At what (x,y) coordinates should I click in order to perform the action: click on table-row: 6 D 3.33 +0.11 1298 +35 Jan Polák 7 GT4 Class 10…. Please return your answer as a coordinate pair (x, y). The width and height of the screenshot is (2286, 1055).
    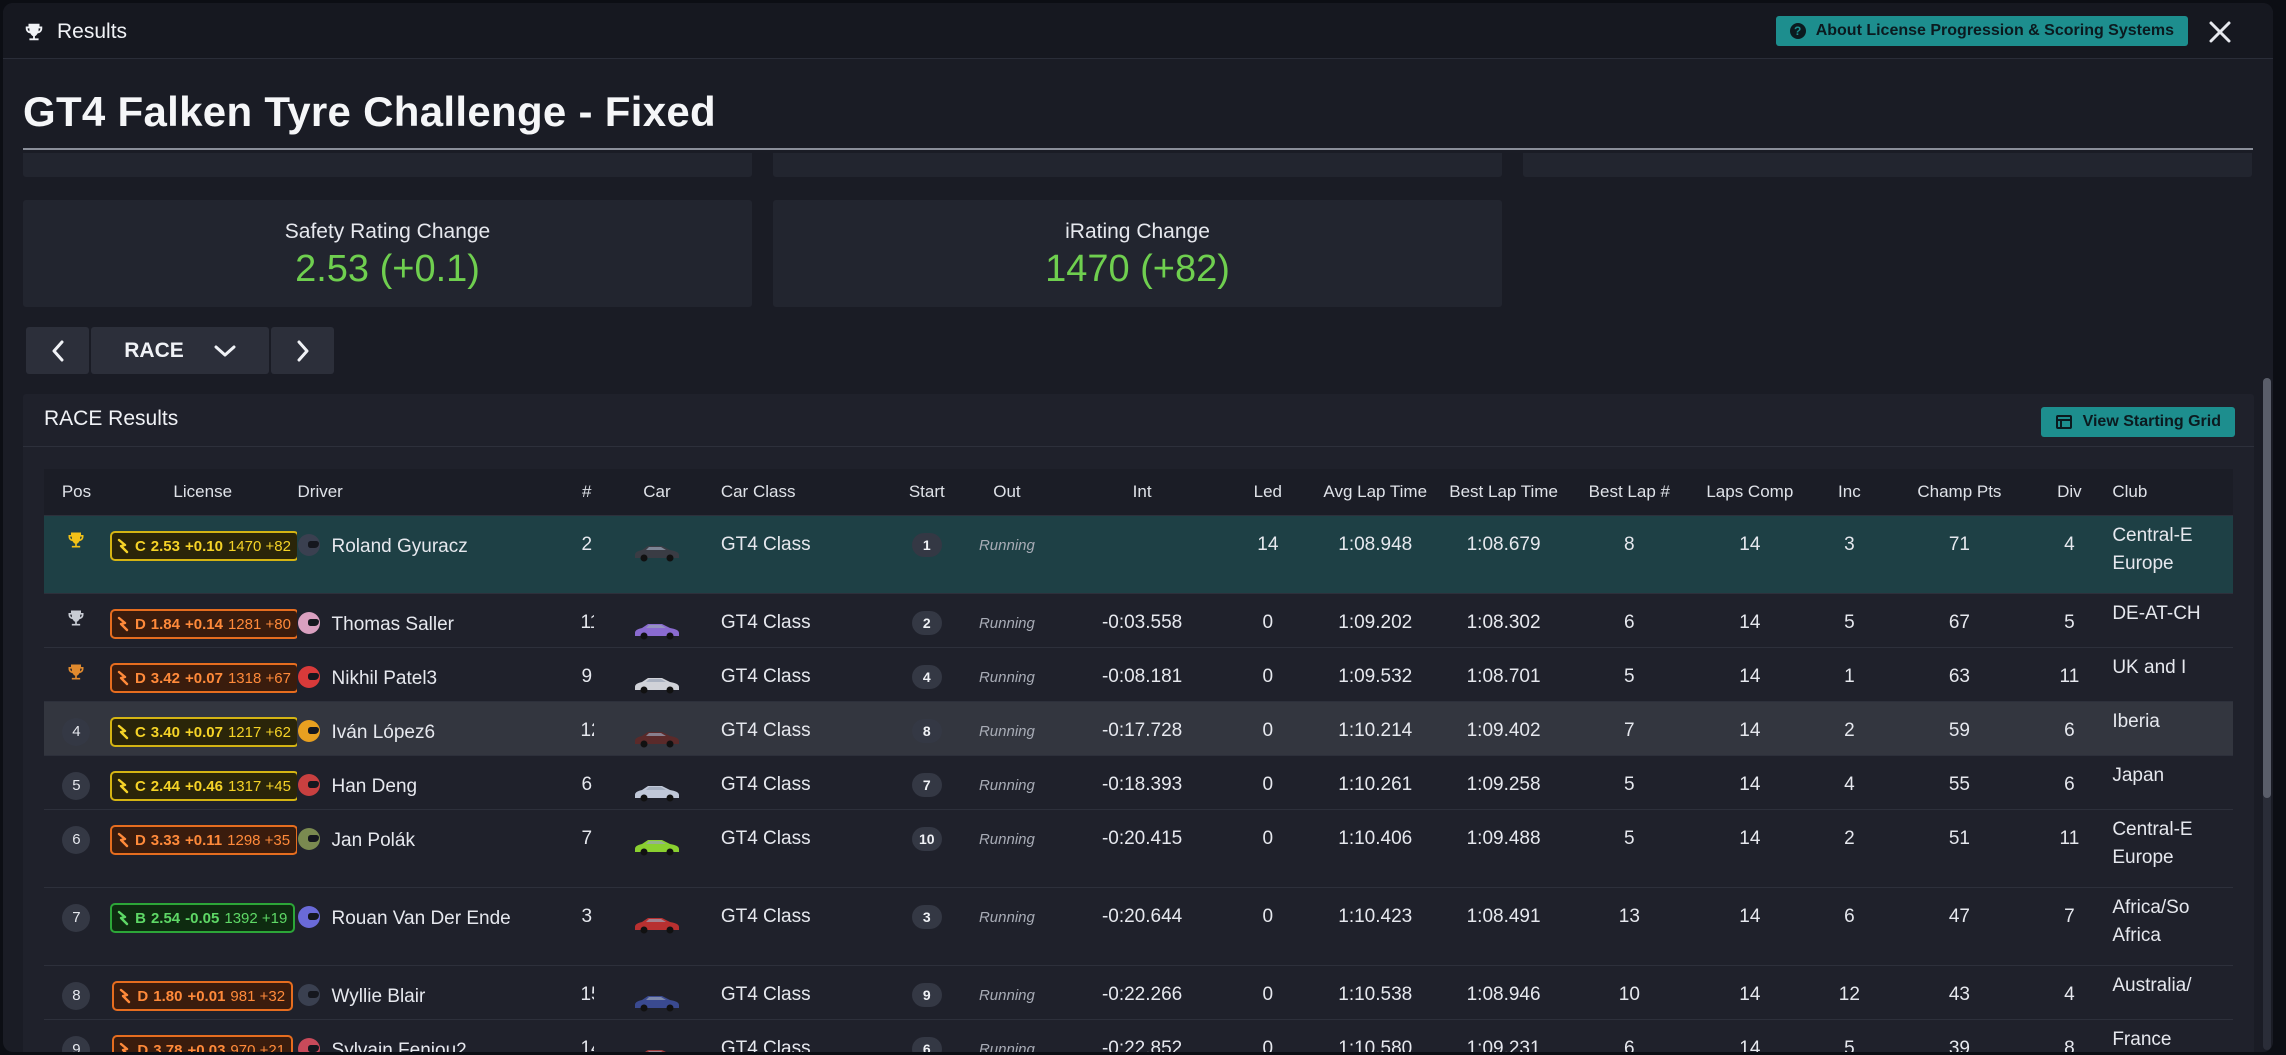
    Looking at the image, I should click on (1138, 848).